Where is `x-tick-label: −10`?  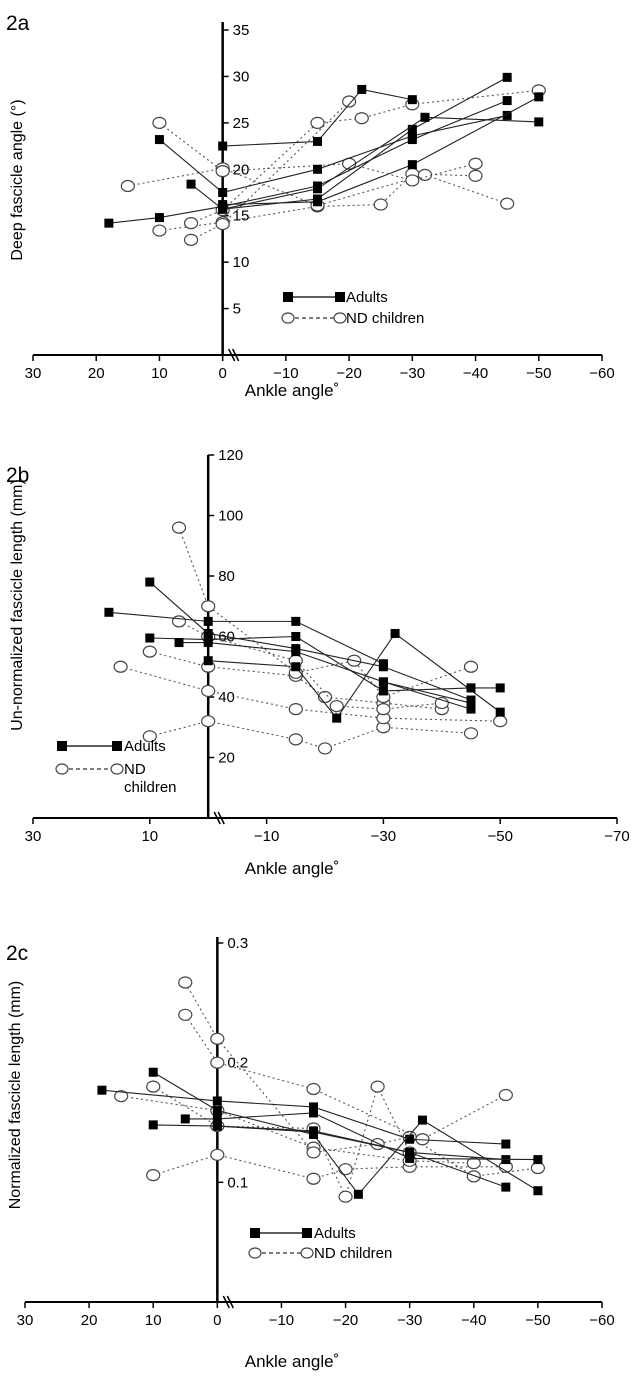
x-tick-label: −10 is located at coordinates (281, 1320).